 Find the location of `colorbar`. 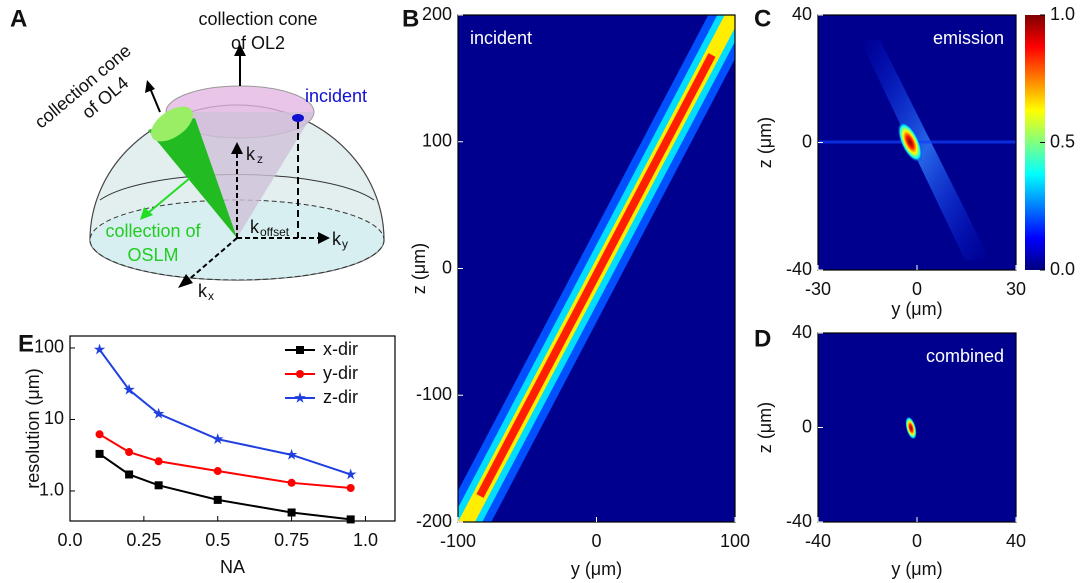

colorbar is located at coordinates (1035, 142).